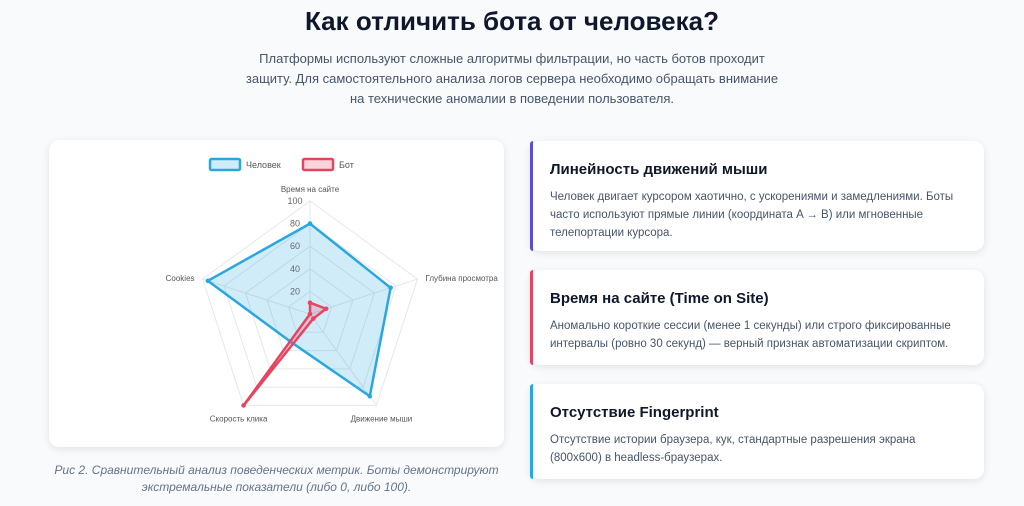  Describe the element at coordinates (180, 278) in the screenshot. I see `axis-label: Cookies` at that location.